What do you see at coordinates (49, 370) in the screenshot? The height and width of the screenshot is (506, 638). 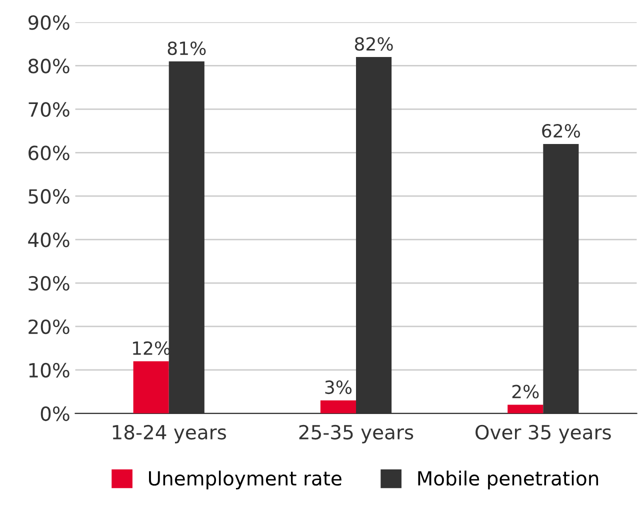 I see `y-tick-label: 10%` at bounding box center [49, 370].